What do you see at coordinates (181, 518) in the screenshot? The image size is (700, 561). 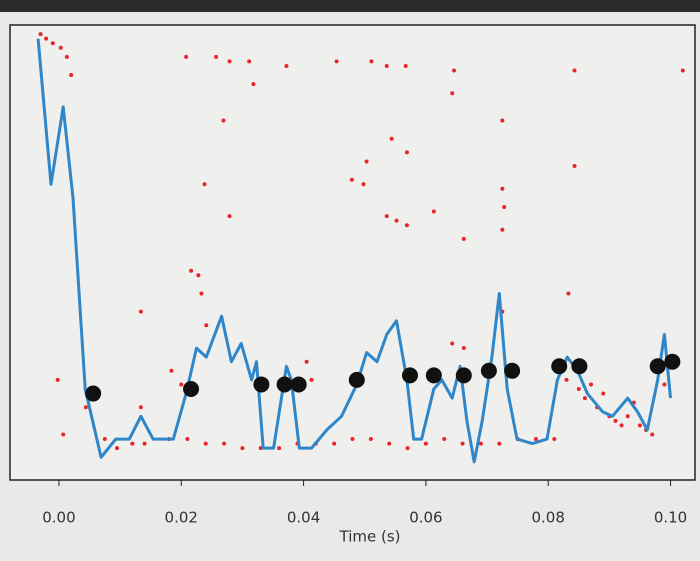 I see `x-tick-label: 0.02` at bounding box center [181, 518].